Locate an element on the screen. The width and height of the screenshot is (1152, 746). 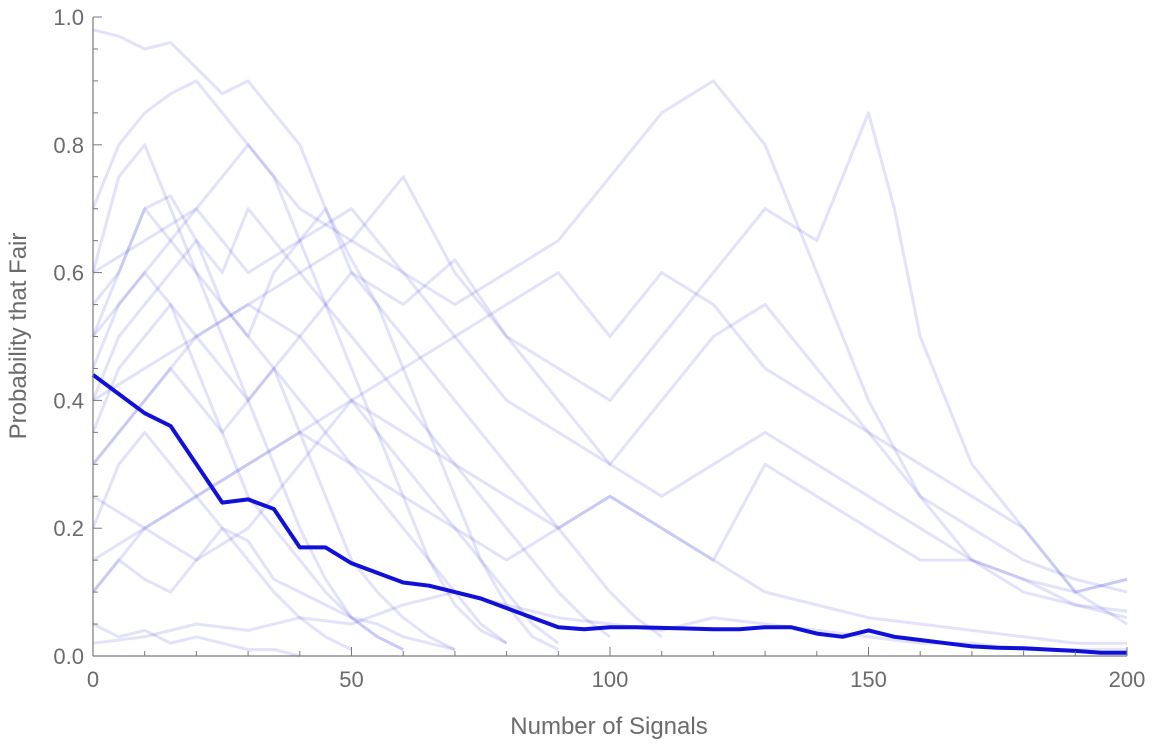
y-tick-label: 1.0 is located at coordinates (68, 17).